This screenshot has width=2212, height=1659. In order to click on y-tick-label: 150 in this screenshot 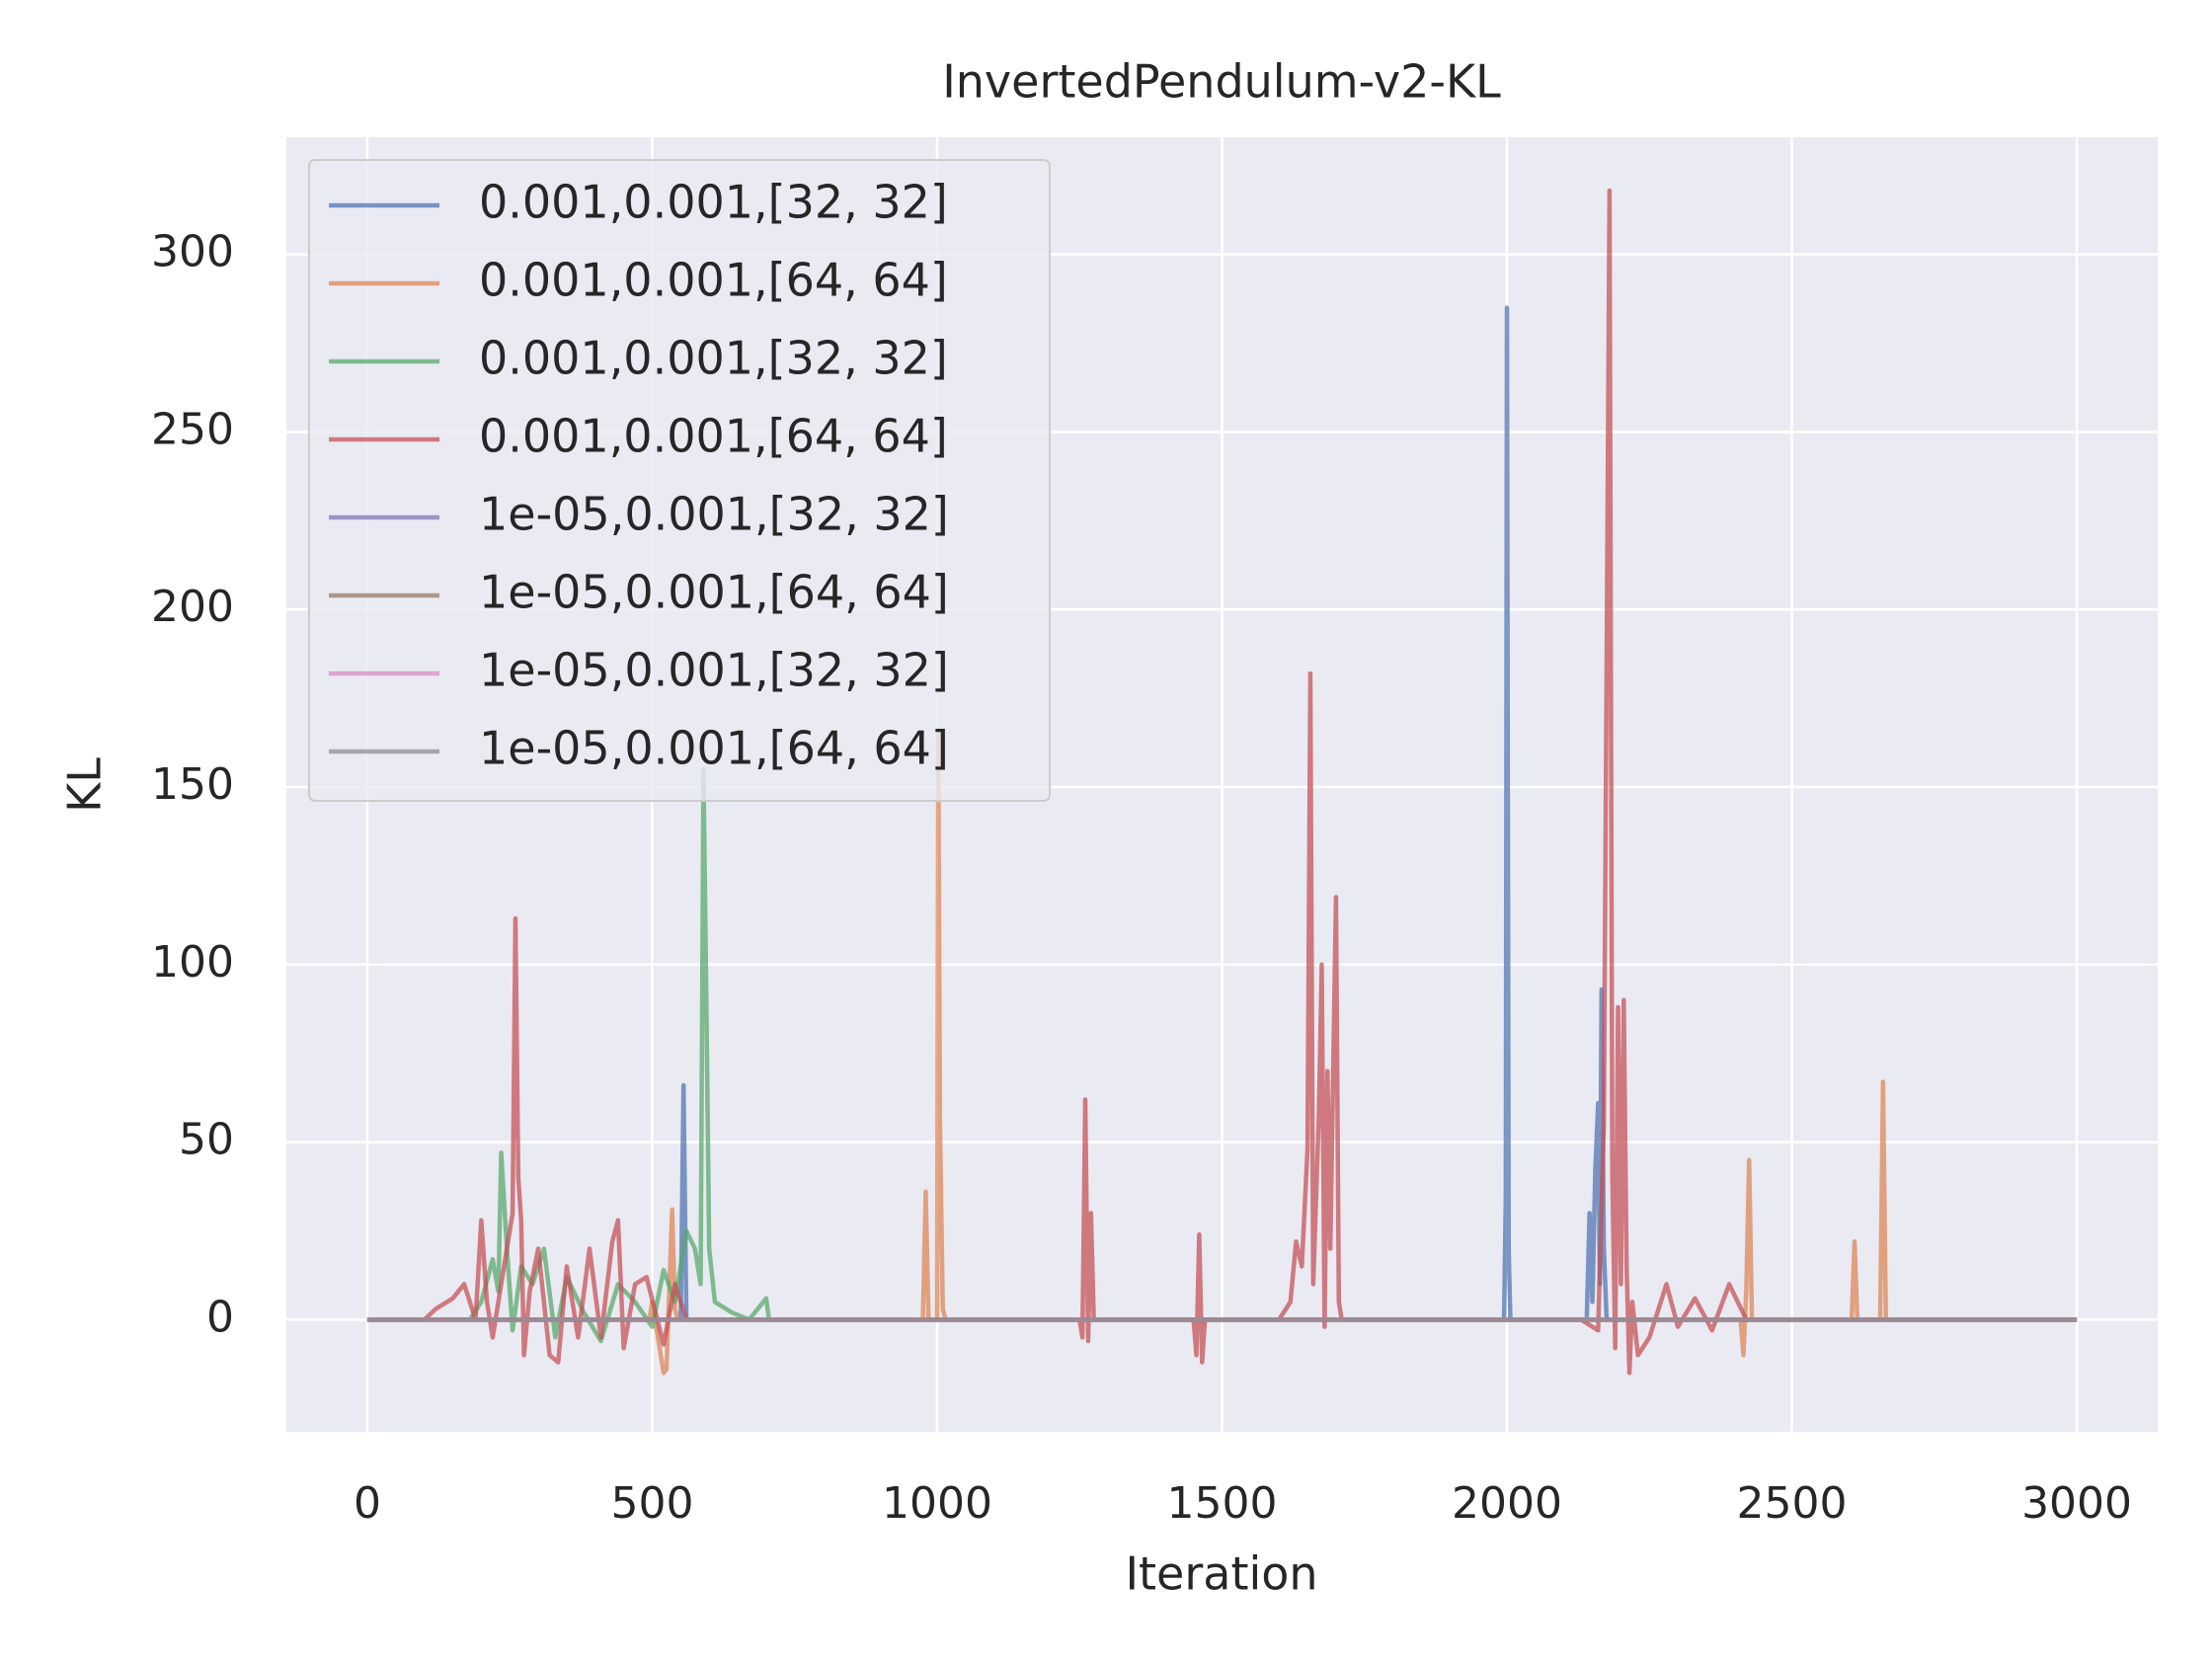, I will do `click(192, 784)`.